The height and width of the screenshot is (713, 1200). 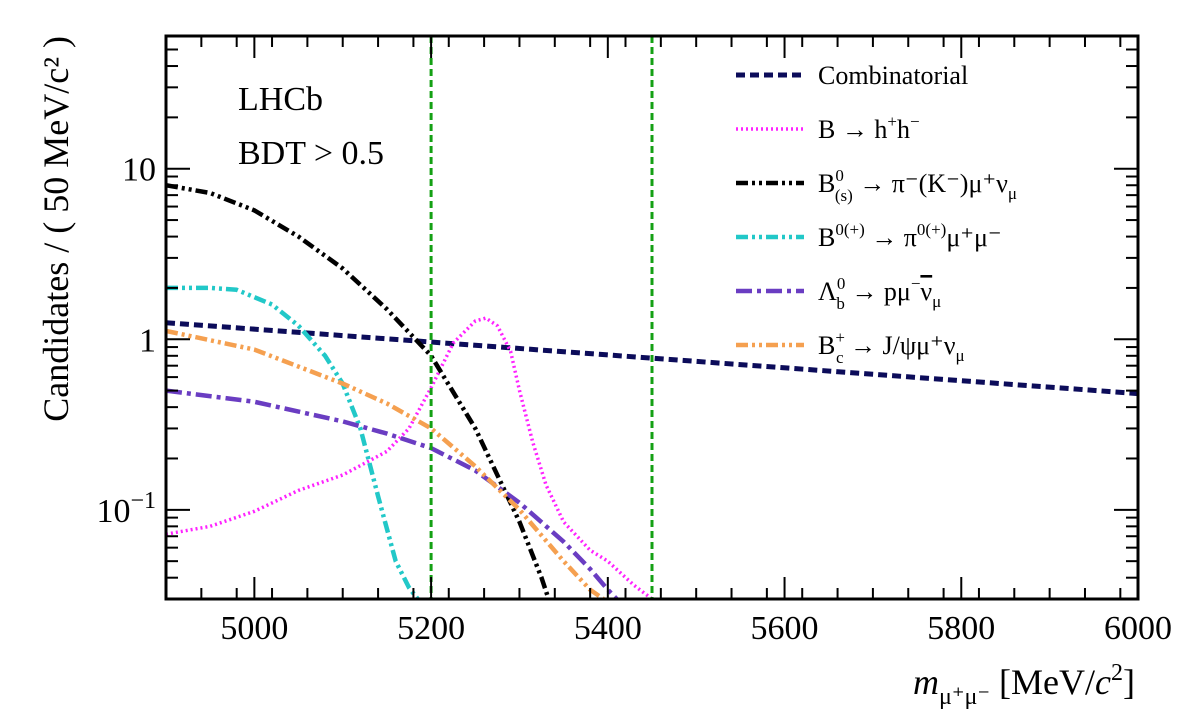 I want to click on x-tick-label: 5400, so click(x=608, y=628).